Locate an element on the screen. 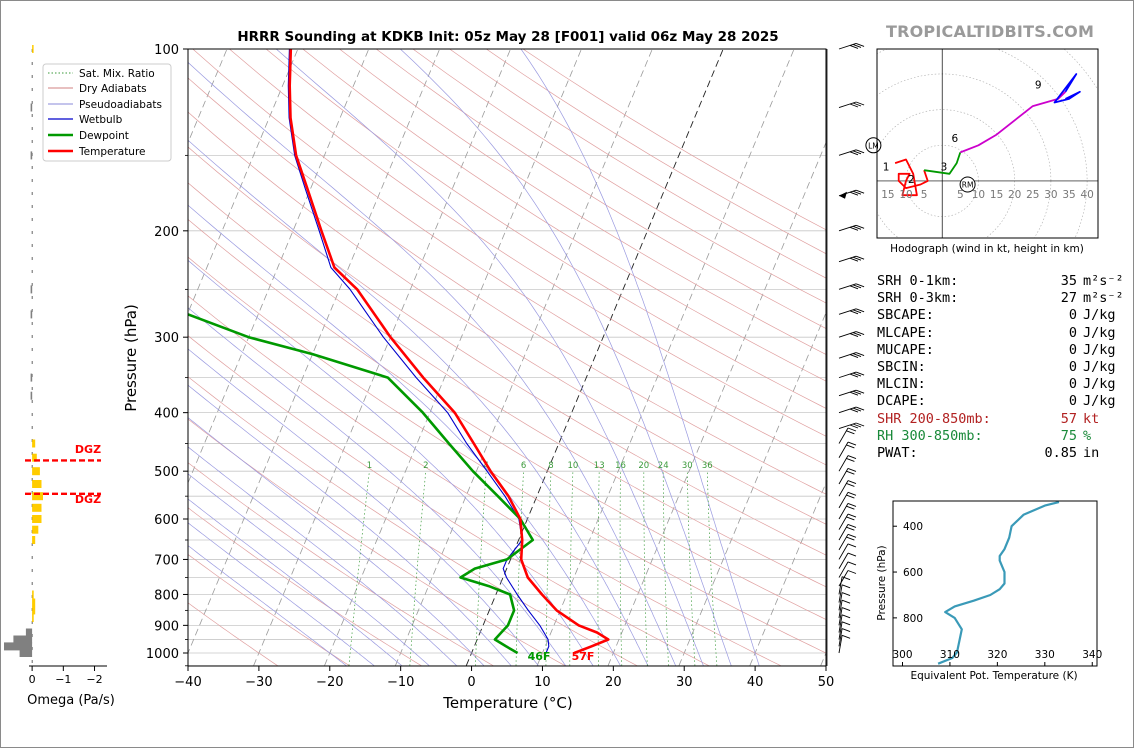  theta-e-pressure-label: 400 is located at coordinates (913, 527).